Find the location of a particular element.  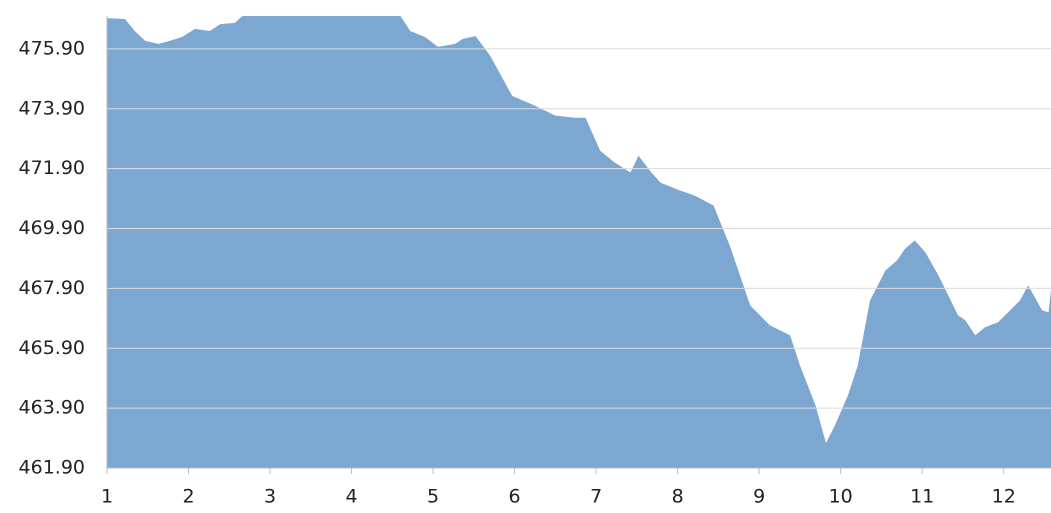

x-tick-label: 11 is located at coordinates (922, 497).